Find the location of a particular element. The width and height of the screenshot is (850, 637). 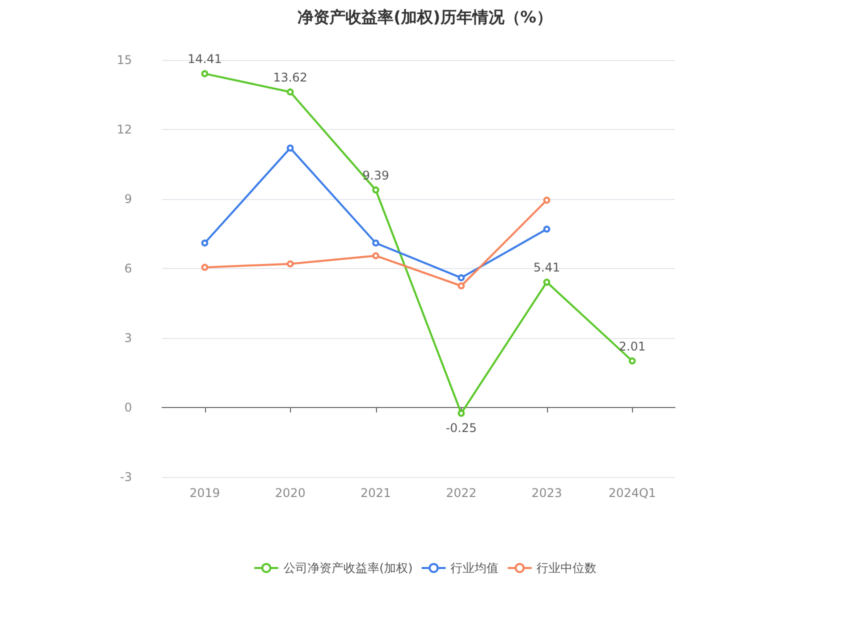

y-tick-label: 12 is located at coordinates (124, 129).